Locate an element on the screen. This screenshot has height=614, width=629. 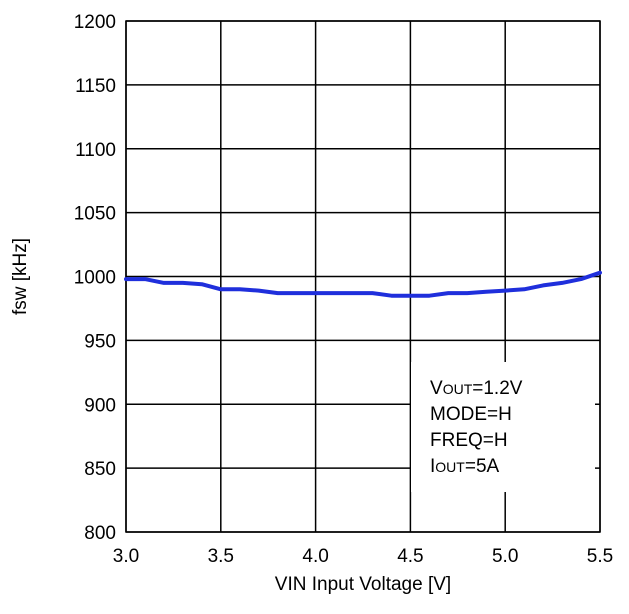
x-tick-label: 4.5 is located at coordinates (410, 556).